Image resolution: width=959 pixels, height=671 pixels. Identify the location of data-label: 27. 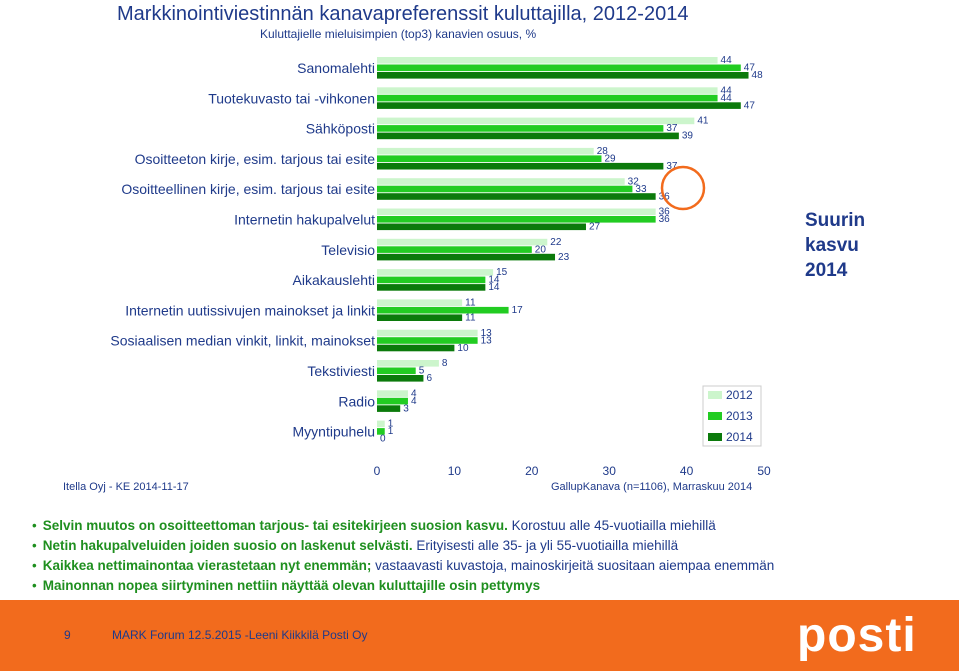
(595, 227).